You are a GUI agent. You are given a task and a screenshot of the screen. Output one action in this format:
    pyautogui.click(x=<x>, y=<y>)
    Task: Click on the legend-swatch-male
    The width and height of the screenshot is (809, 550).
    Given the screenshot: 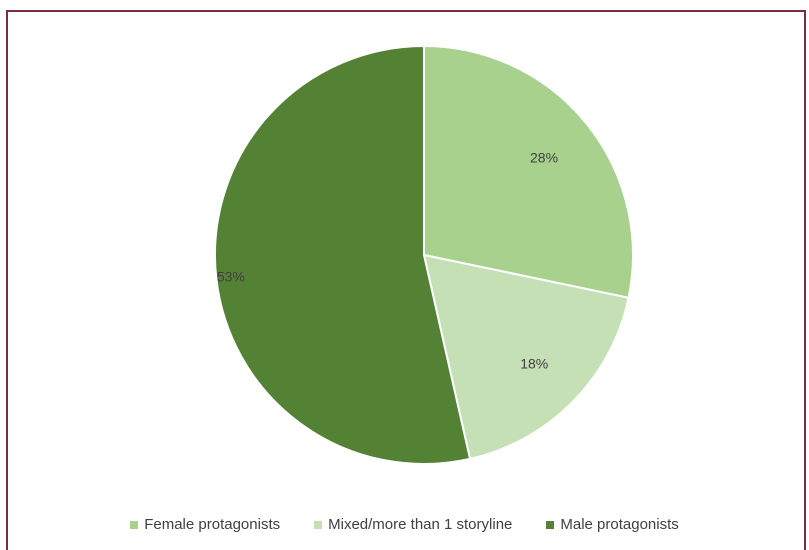 What is the action you would take?
    pyautogui.click(x=550, y=524)
    